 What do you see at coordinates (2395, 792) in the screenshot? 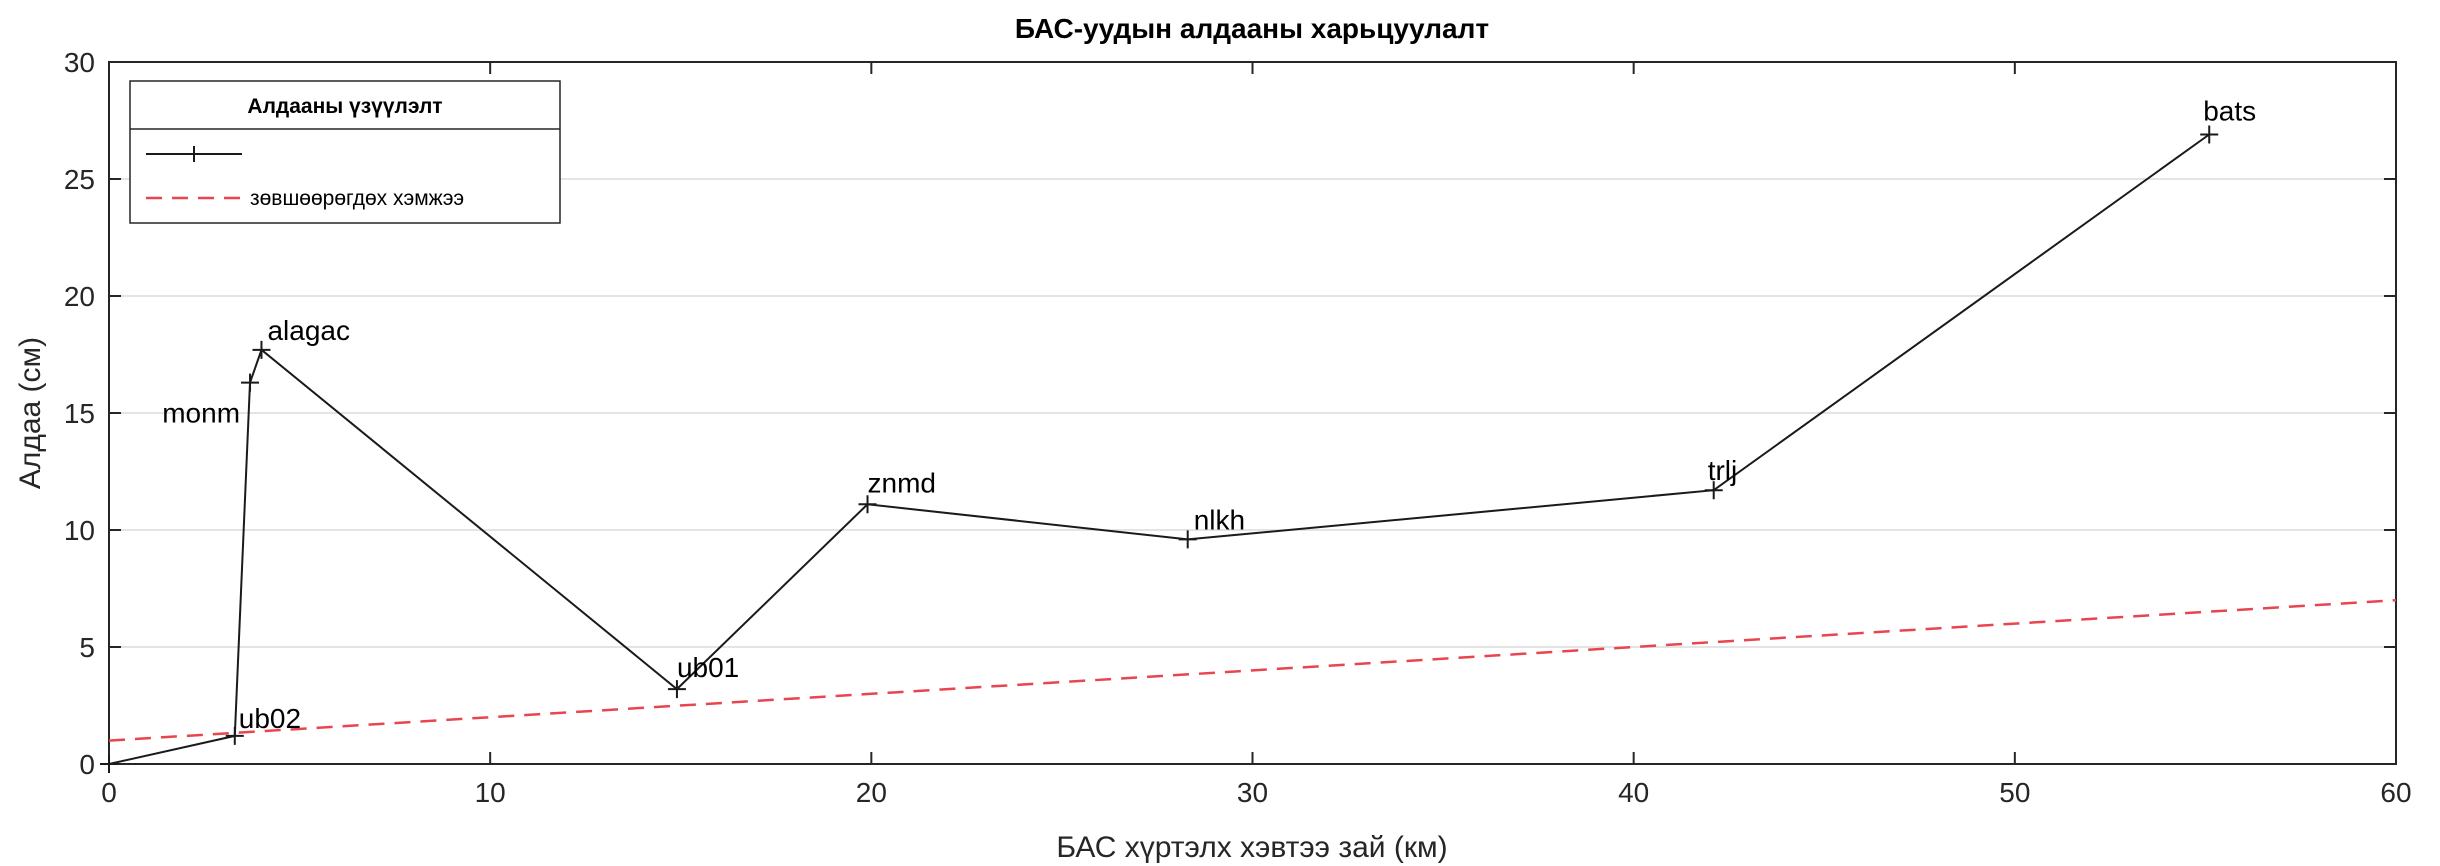
I see `x-tick-label: 60` at bounding box center [2395, 792].